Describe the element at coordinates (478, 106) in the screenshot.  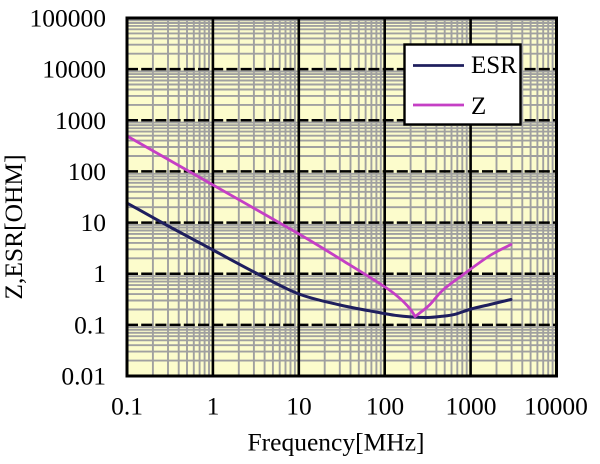
I see `svg-text: Z` at that location.